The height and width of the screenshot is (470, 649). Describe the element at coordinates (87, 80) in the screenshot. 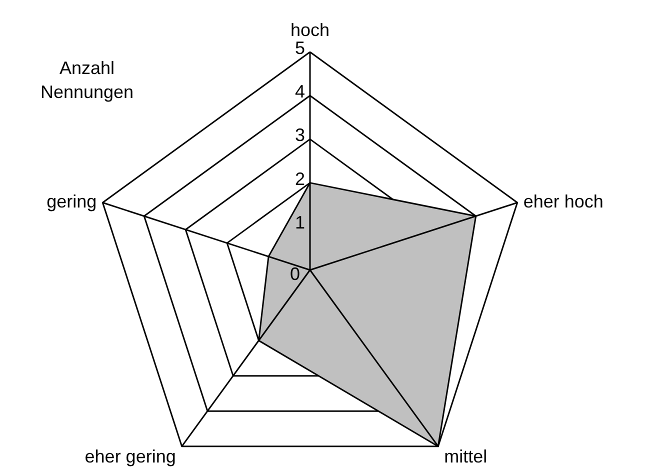

I see `text: Anzahl Nennungen` at that location.